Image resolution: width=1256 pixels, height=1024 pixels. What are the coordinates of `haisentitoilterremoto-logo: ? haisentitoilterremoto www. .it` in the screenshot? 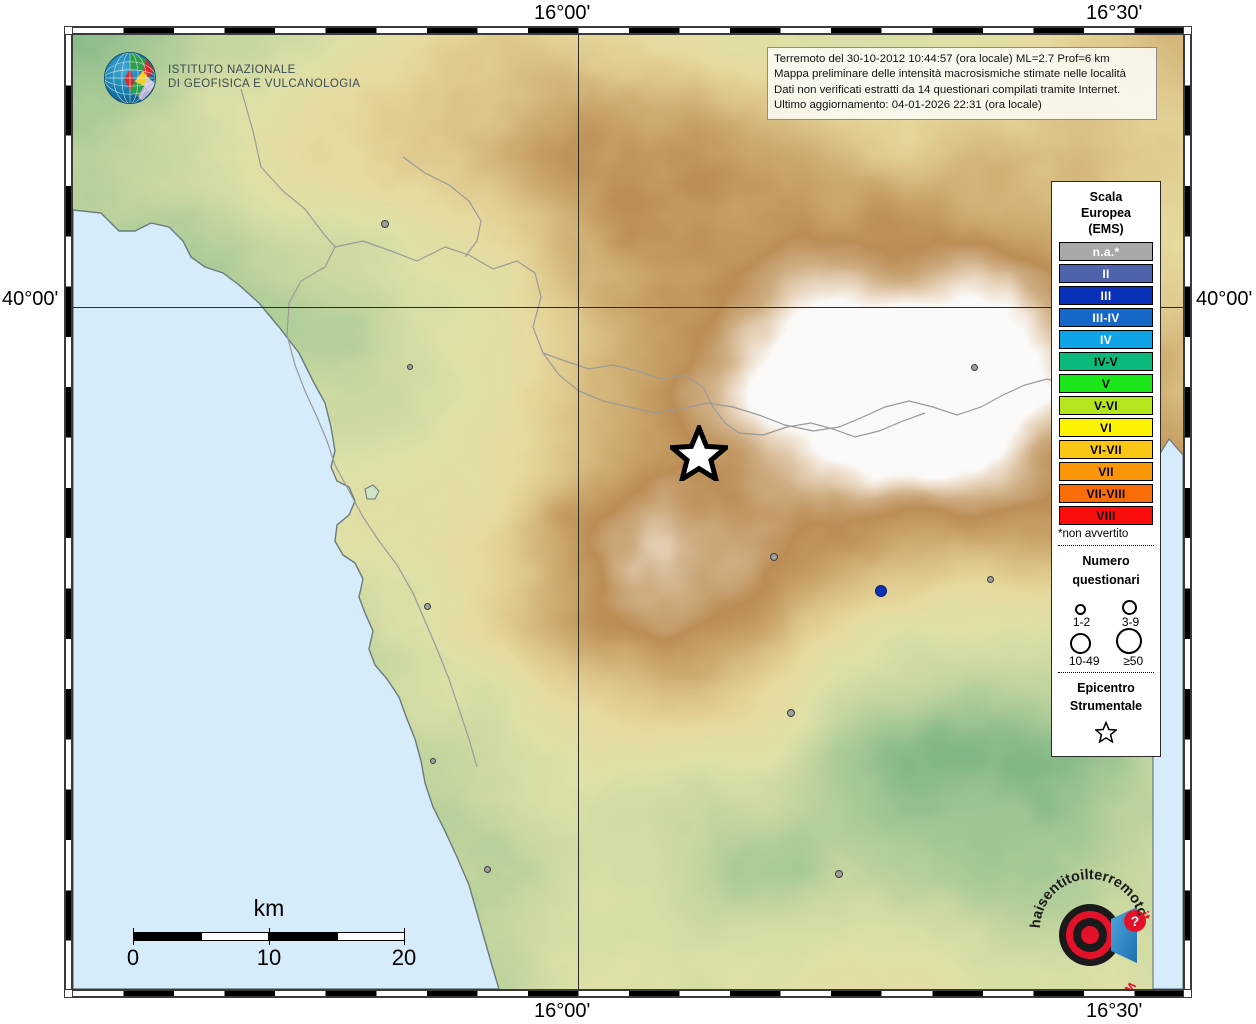 It's located at (1090, 928).